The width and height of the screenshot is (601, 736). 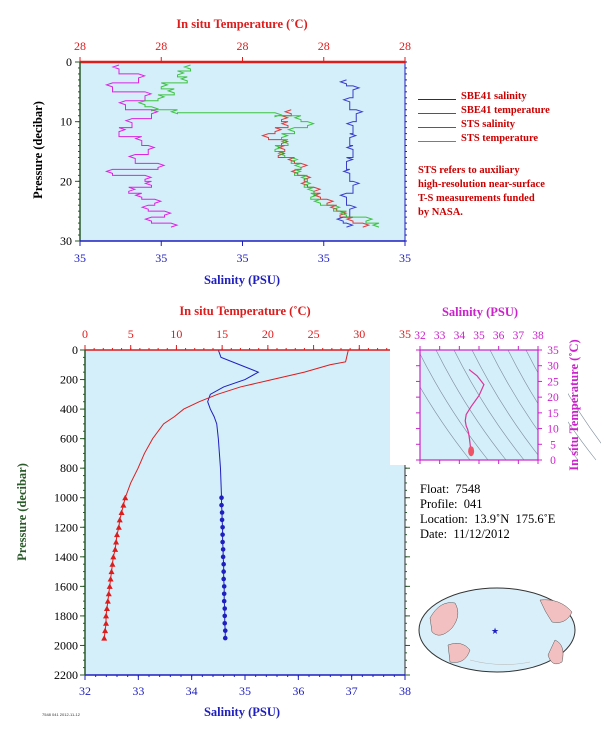 I want to click on legend-label-sts-salinity: STS salinity, so click(x=488, y=124).